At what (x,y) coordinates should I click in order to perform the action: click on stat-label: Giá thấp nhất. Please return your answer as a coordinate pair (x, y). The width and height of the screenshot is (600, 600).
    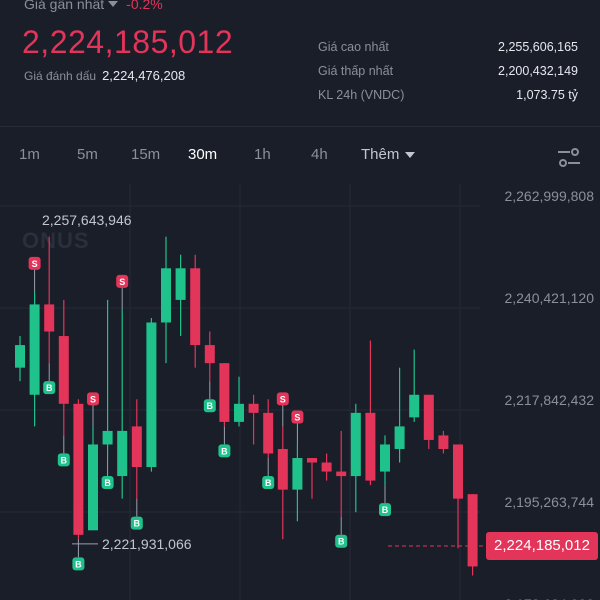
    Looking at the image, I should click on (356, 71).